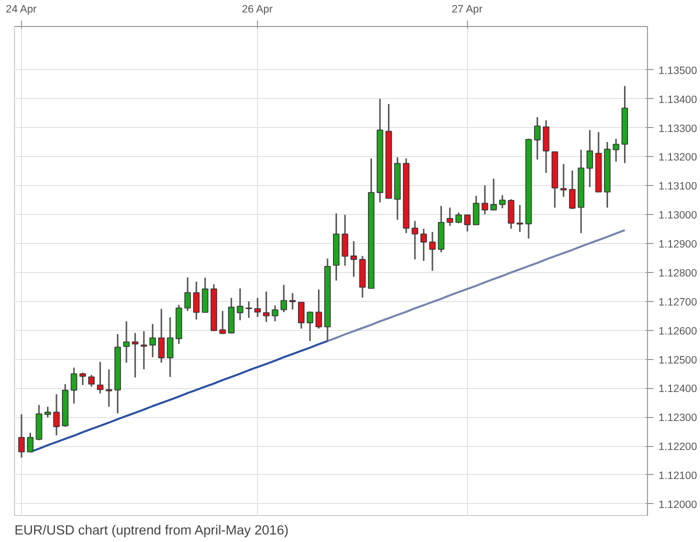 Image resolution: width=700 pixels, height=542 pixels. I want to click on y-tick-label: 1.12900, so click(678, 244).